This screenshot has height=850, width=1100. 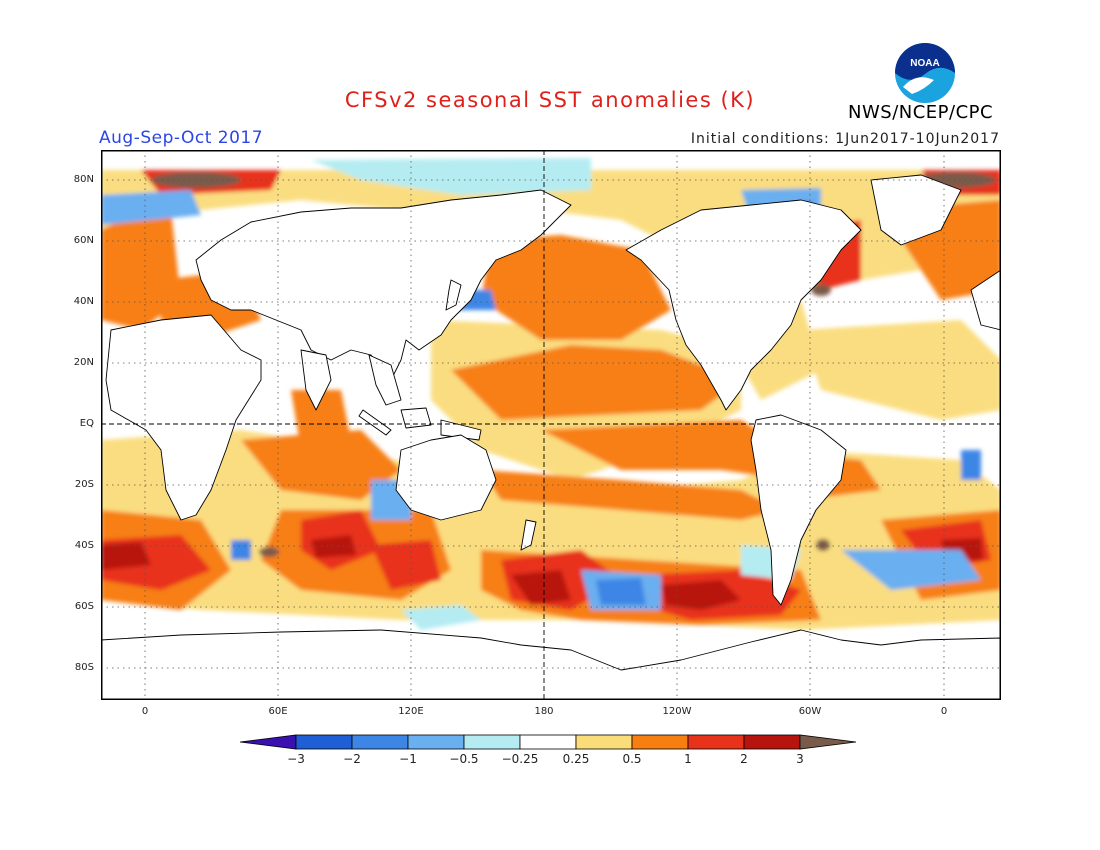 I want to click on colorbar-label: 0.5, so click(x=632, y=759).